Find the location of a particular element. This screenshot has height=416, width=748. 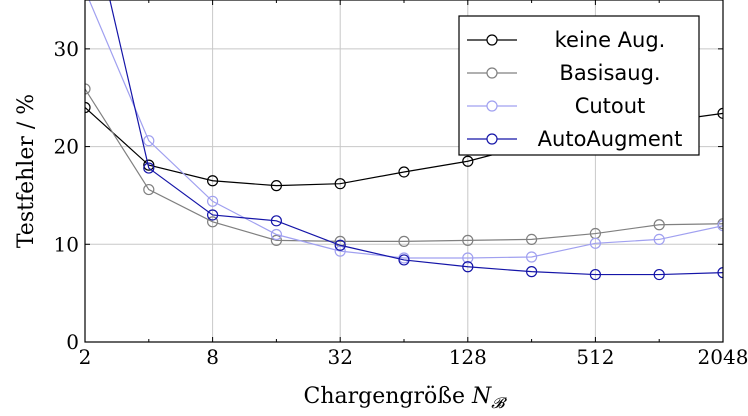

x-tick-label: 128 is located at coordinates (468, 357).